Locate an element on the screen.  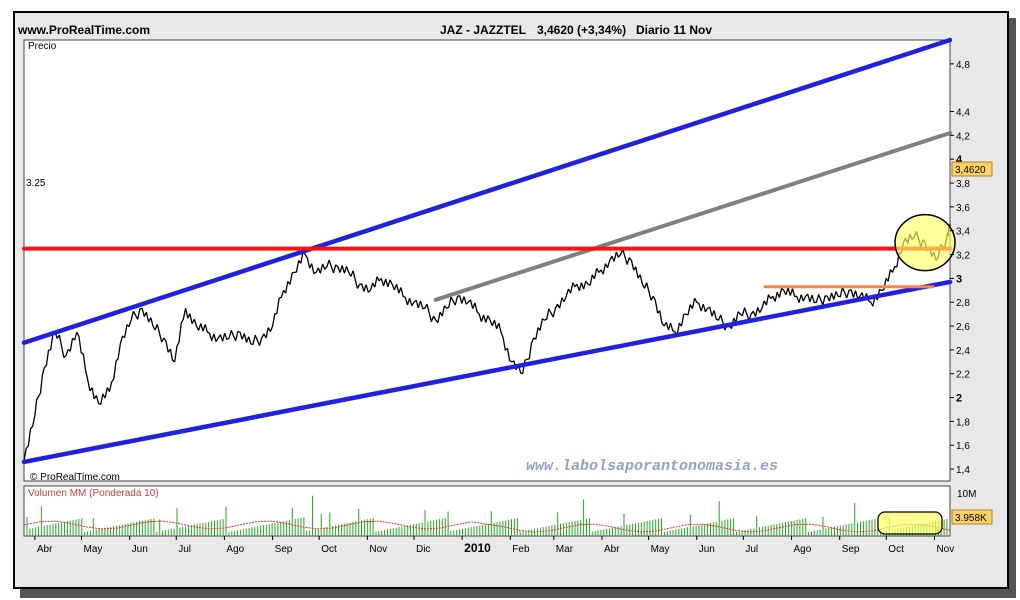
price-change-label: 3,4620 (+3,34%) is located at coordinates (581, 30).